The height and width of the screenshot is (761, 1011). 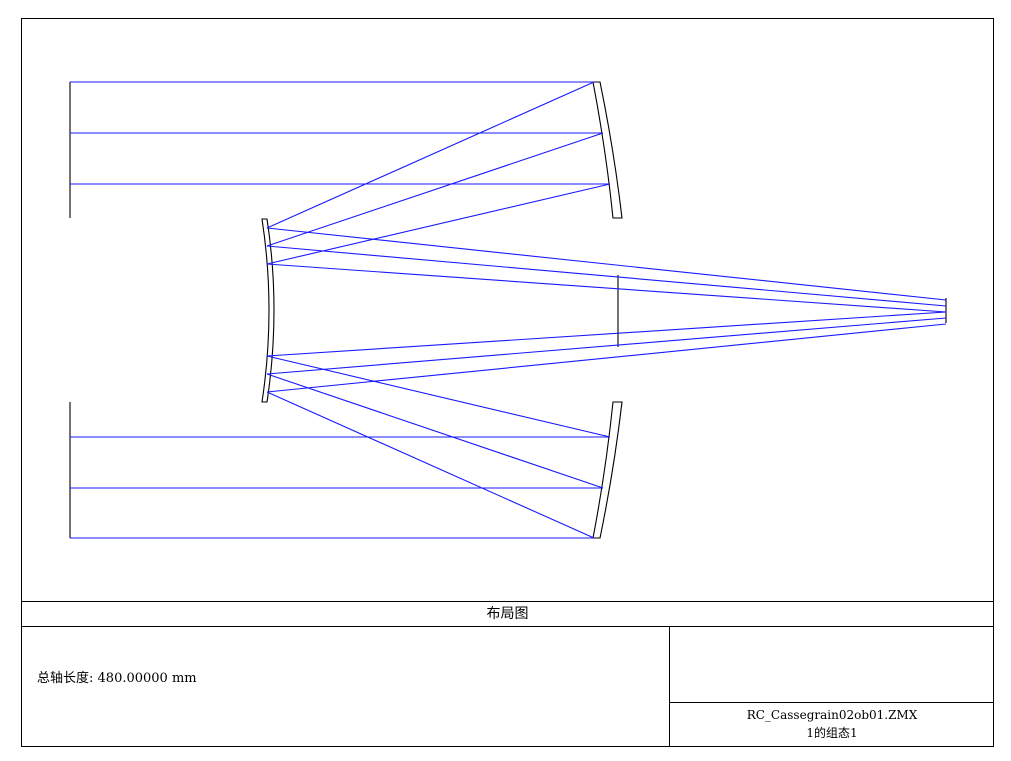 What do you see at coordinates (832, 733) in the screenshot?
I see `configuration-label: 1的组态1` at bounding box center [832, 733].